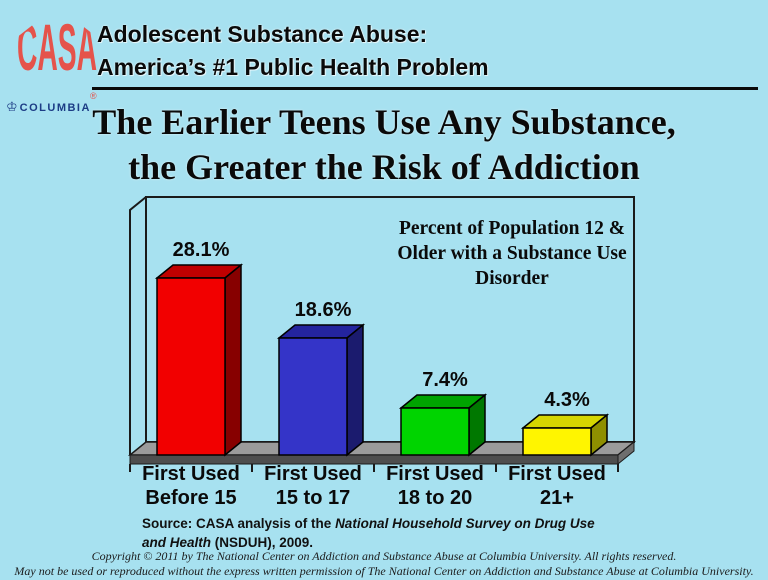 The image size is (768, 580). Describe the element at coordinates (93, 96) in the screenshot. I see `registered-mark: ®` at that location.